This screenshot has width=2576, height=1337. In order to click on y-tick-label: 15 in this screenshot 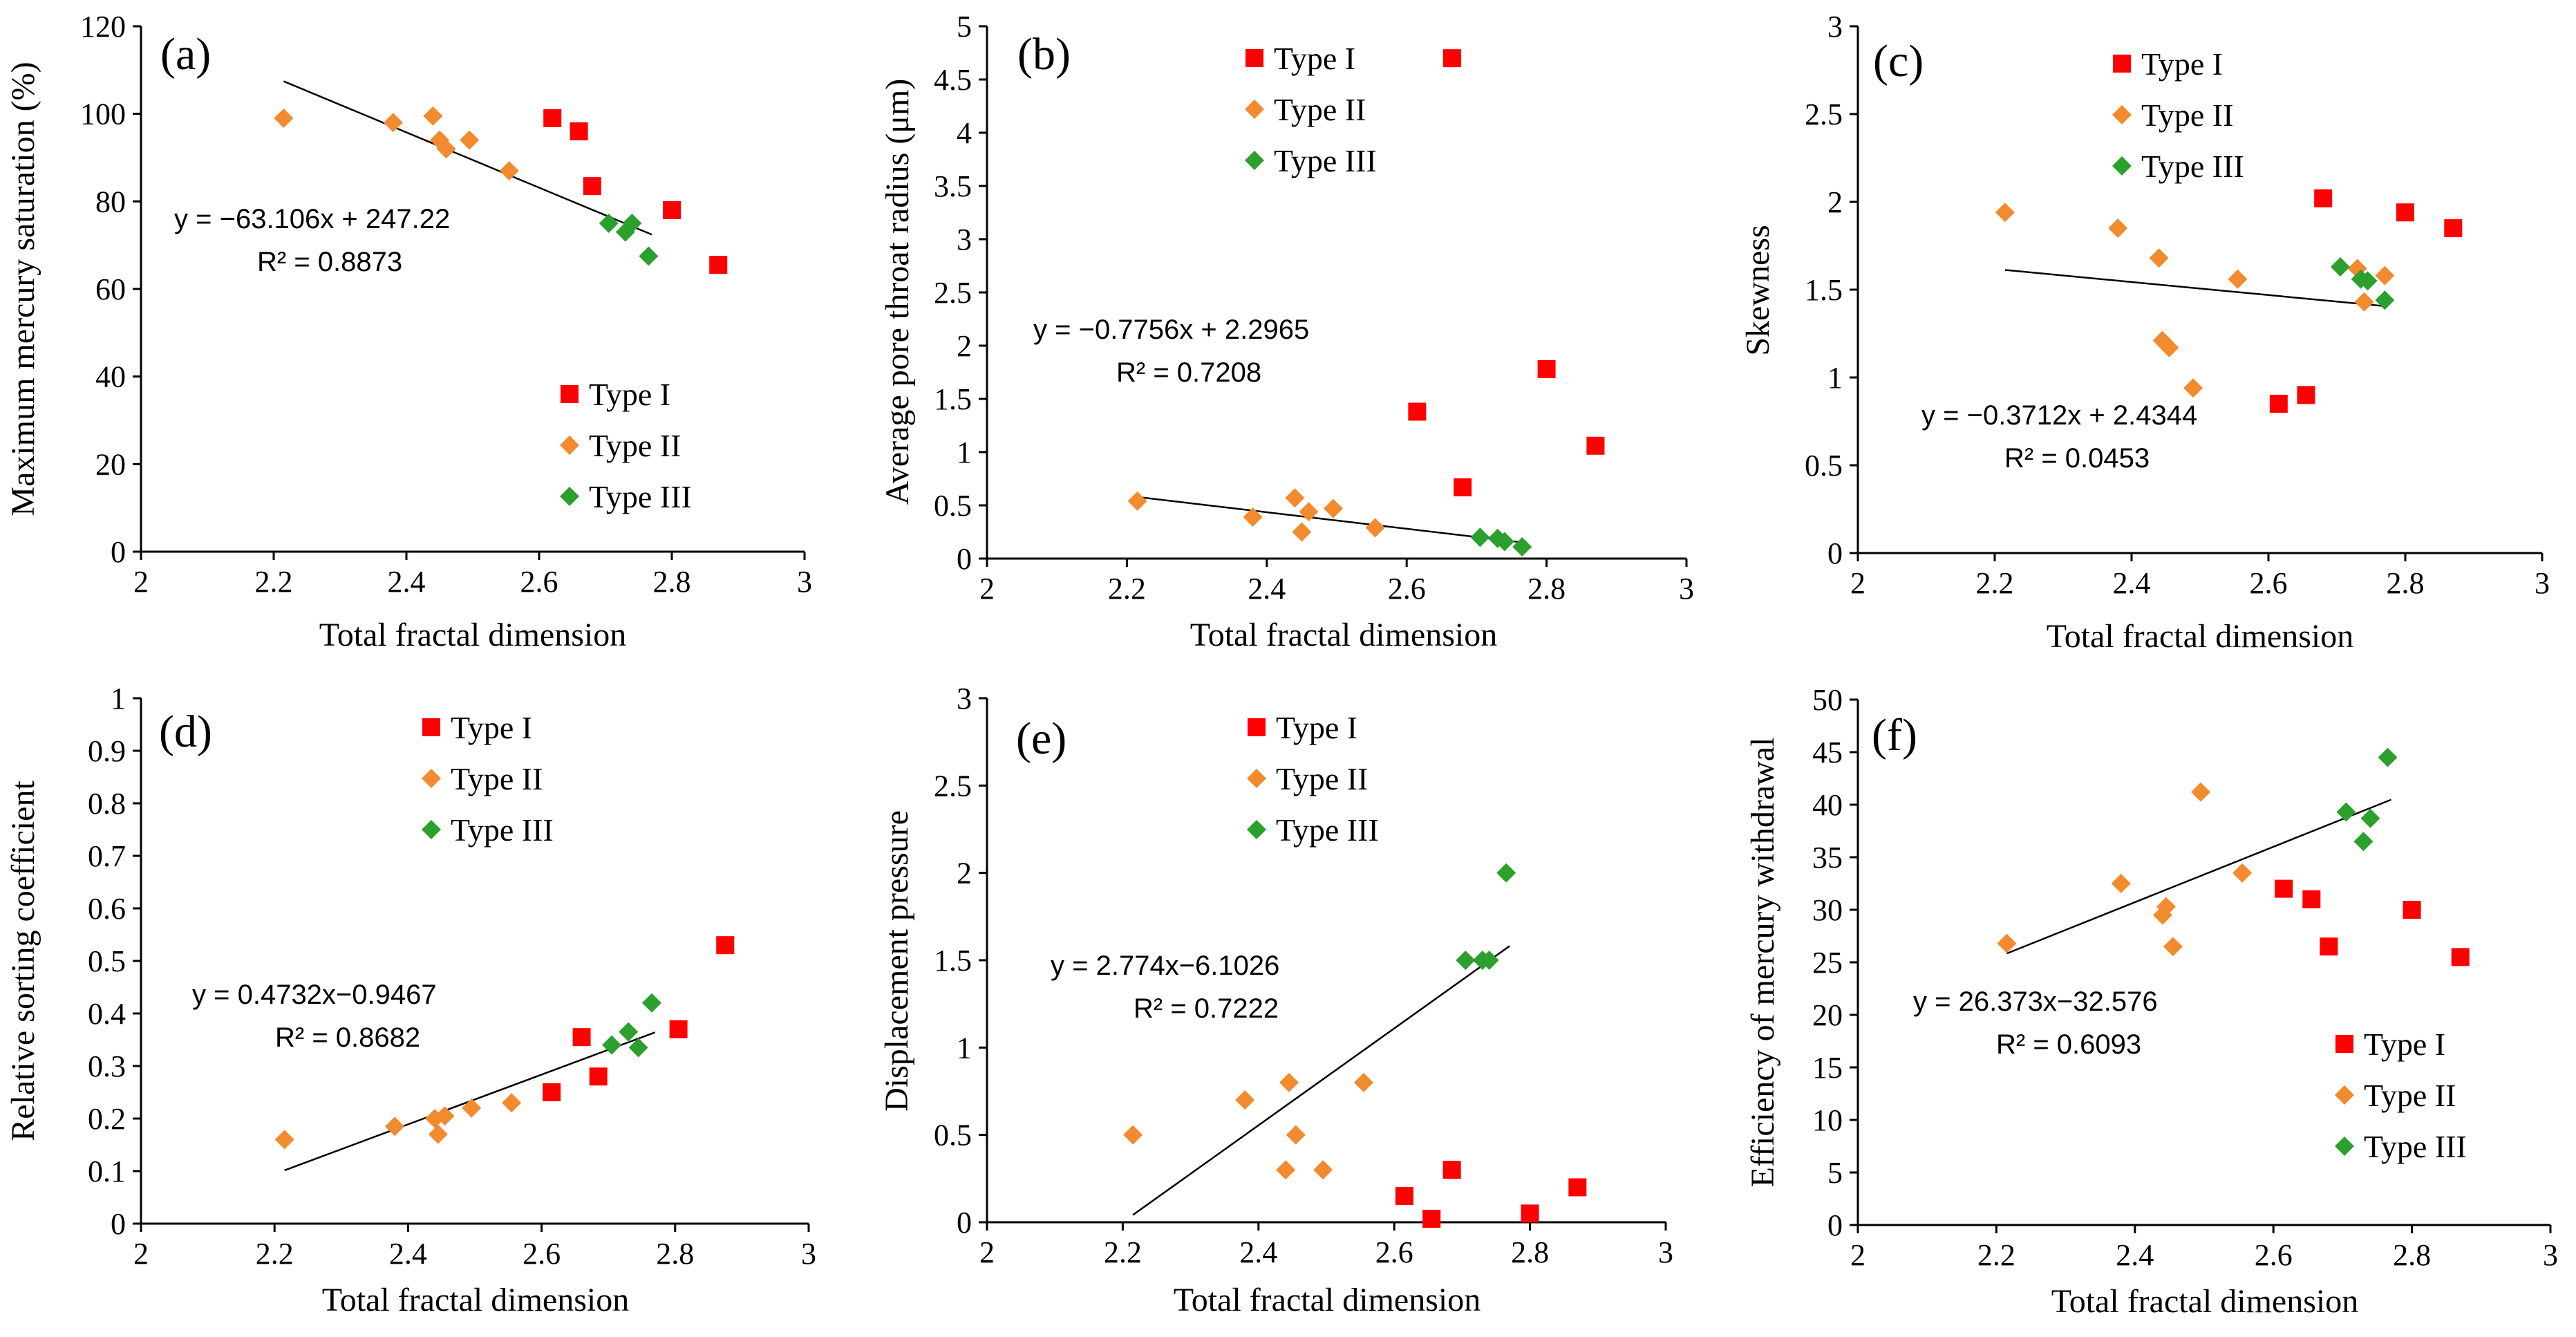, I will do `click(1827, 1068)`.